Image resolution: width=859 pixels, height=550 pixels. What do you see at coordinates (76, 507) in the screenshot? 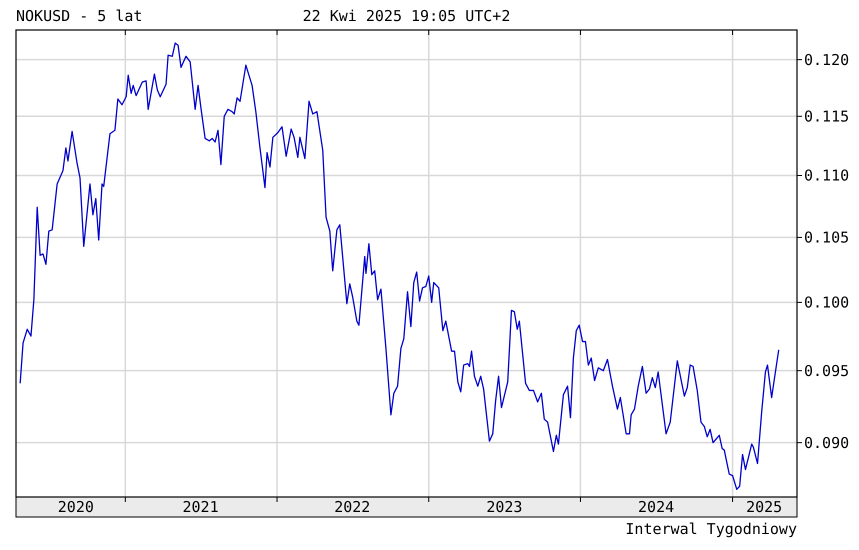
I see `x-tick-label: 2020` at bounding box center [76, 507].